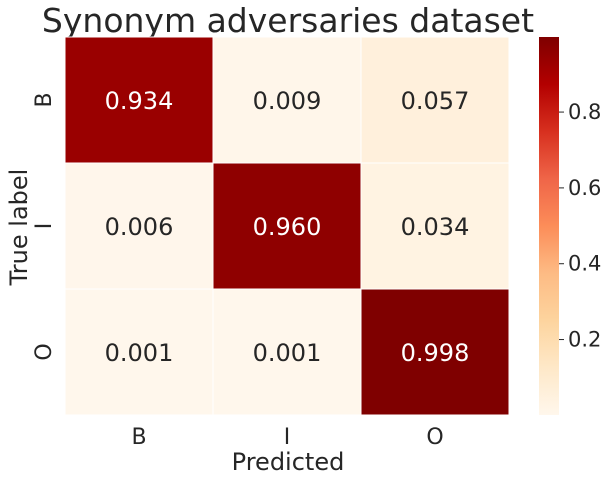 Image resolution: width=609 pixels, height=482 pixels. I want to click on x-tick-label: O, so click(434, 437).